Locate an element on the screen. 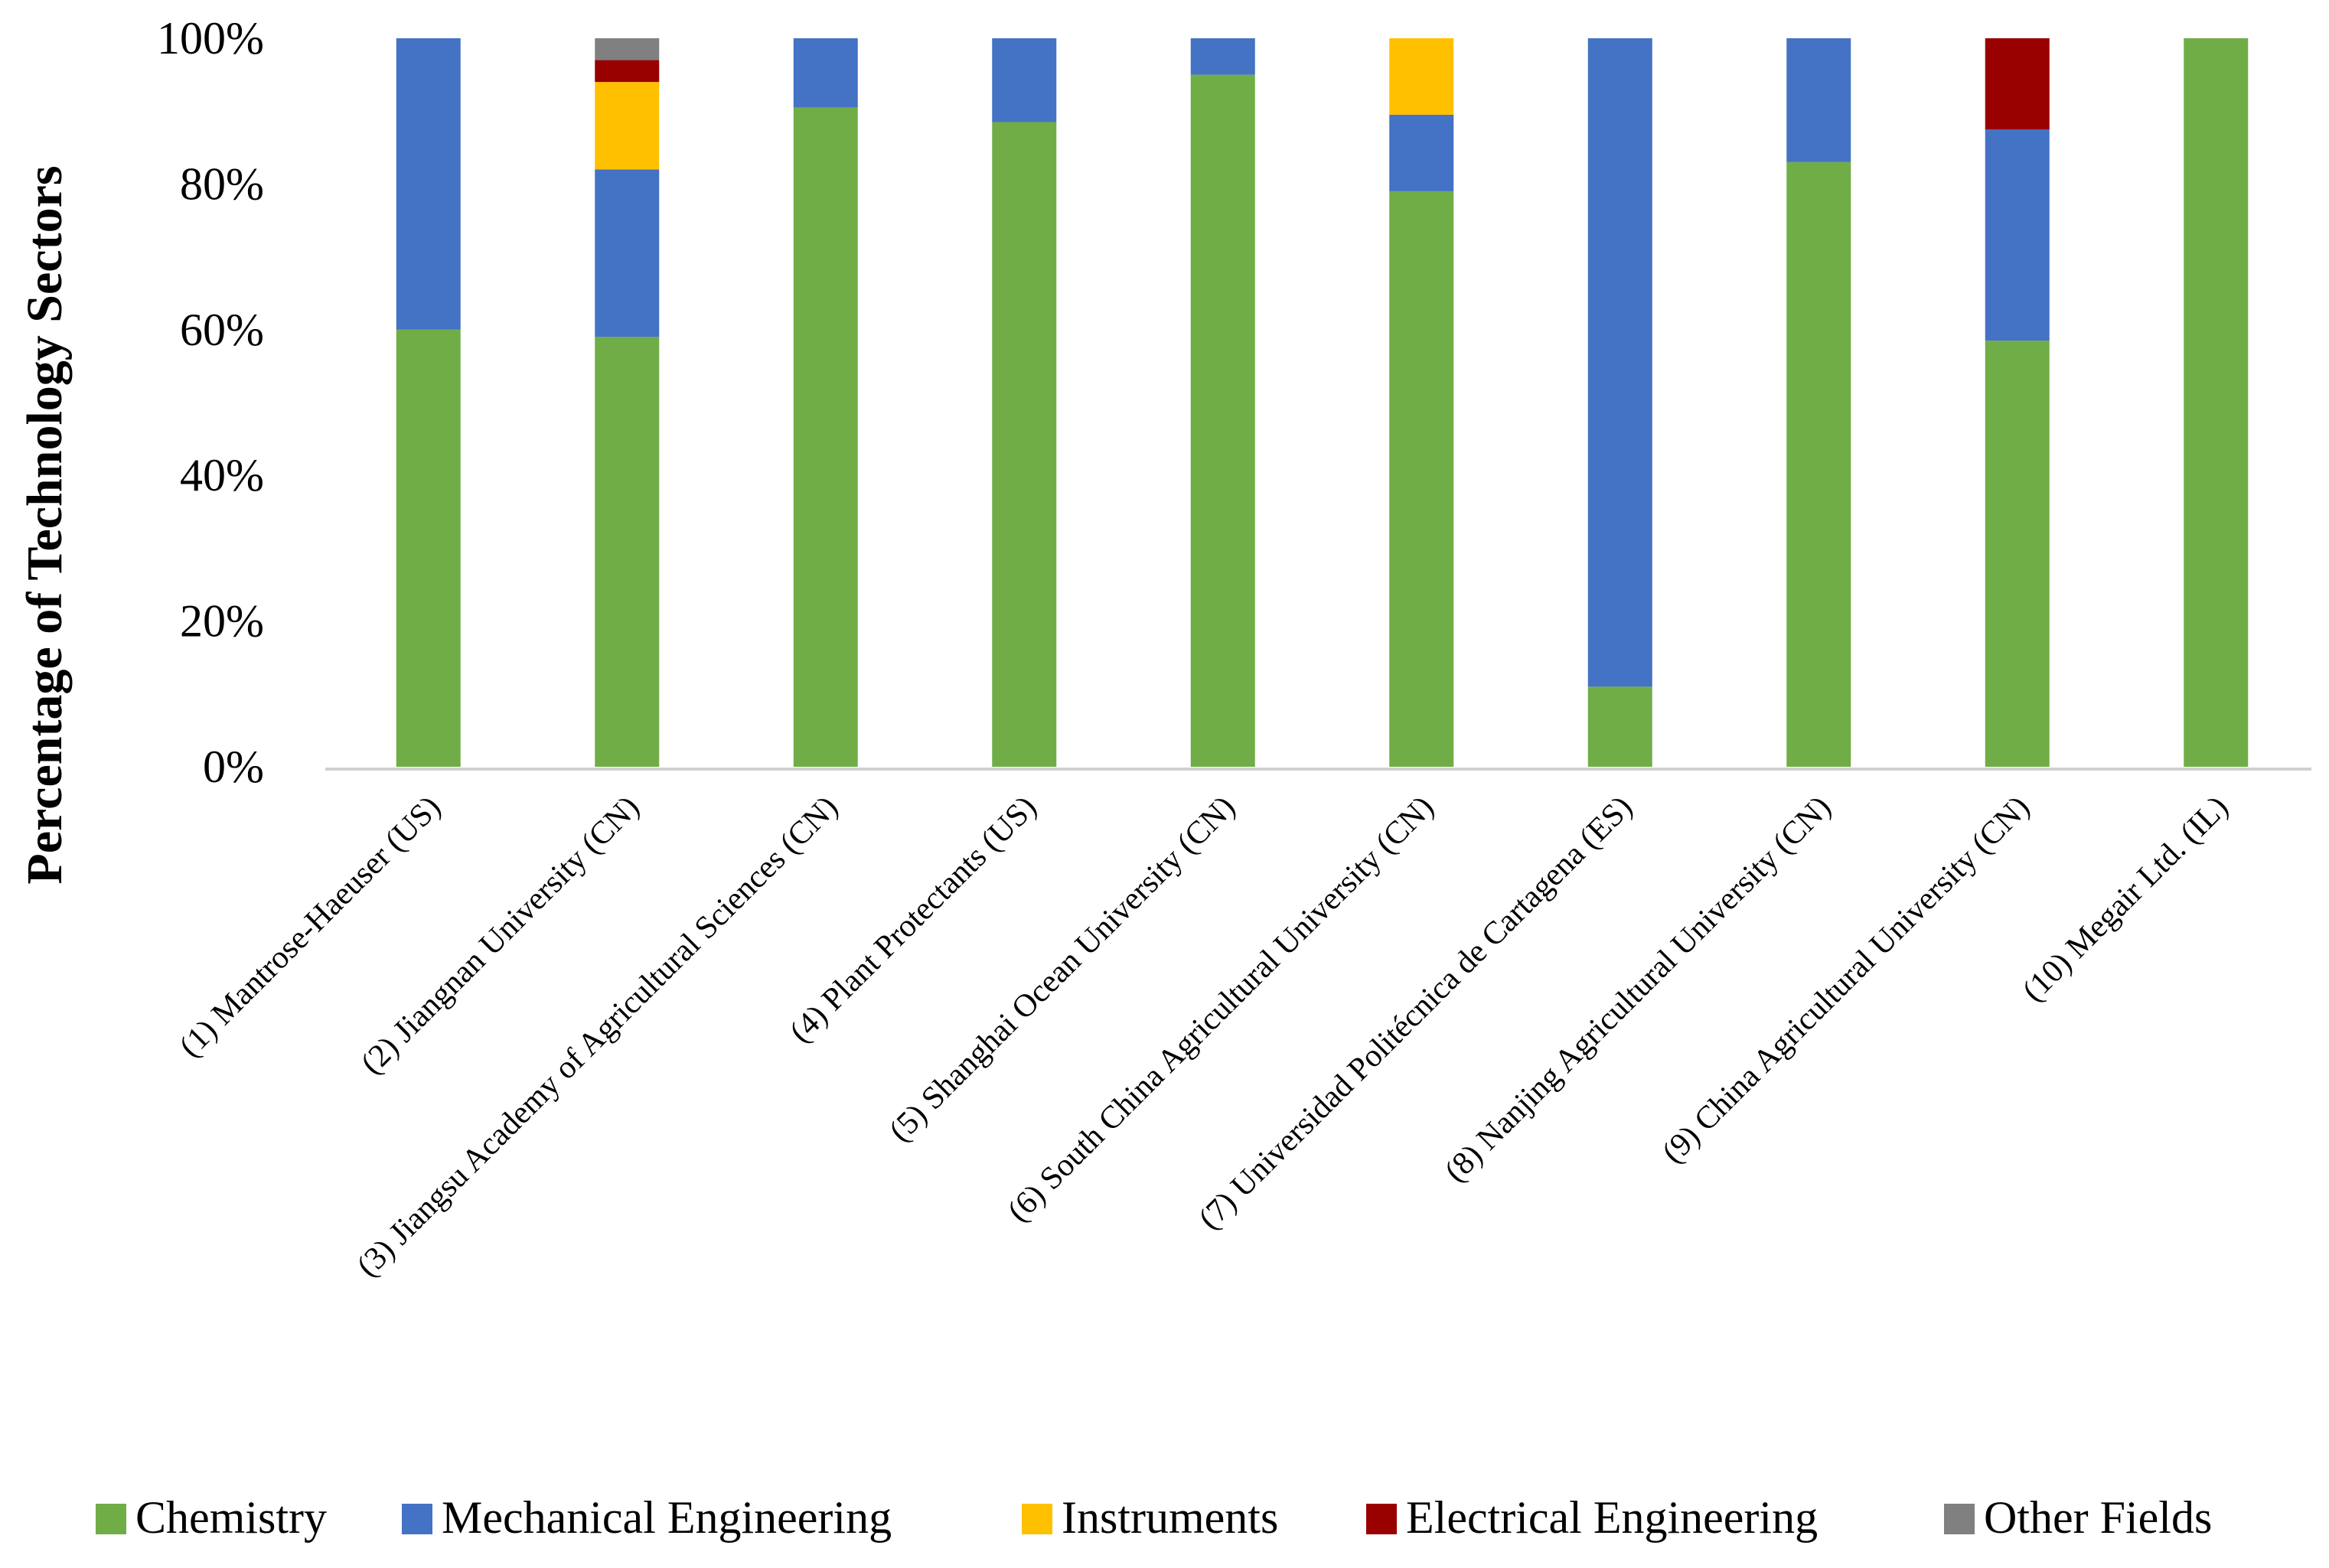 The height and width of the screenshot is (1568, 2329). legend-swatch-mechanical-engineering is located at coordinates (417, 1519).